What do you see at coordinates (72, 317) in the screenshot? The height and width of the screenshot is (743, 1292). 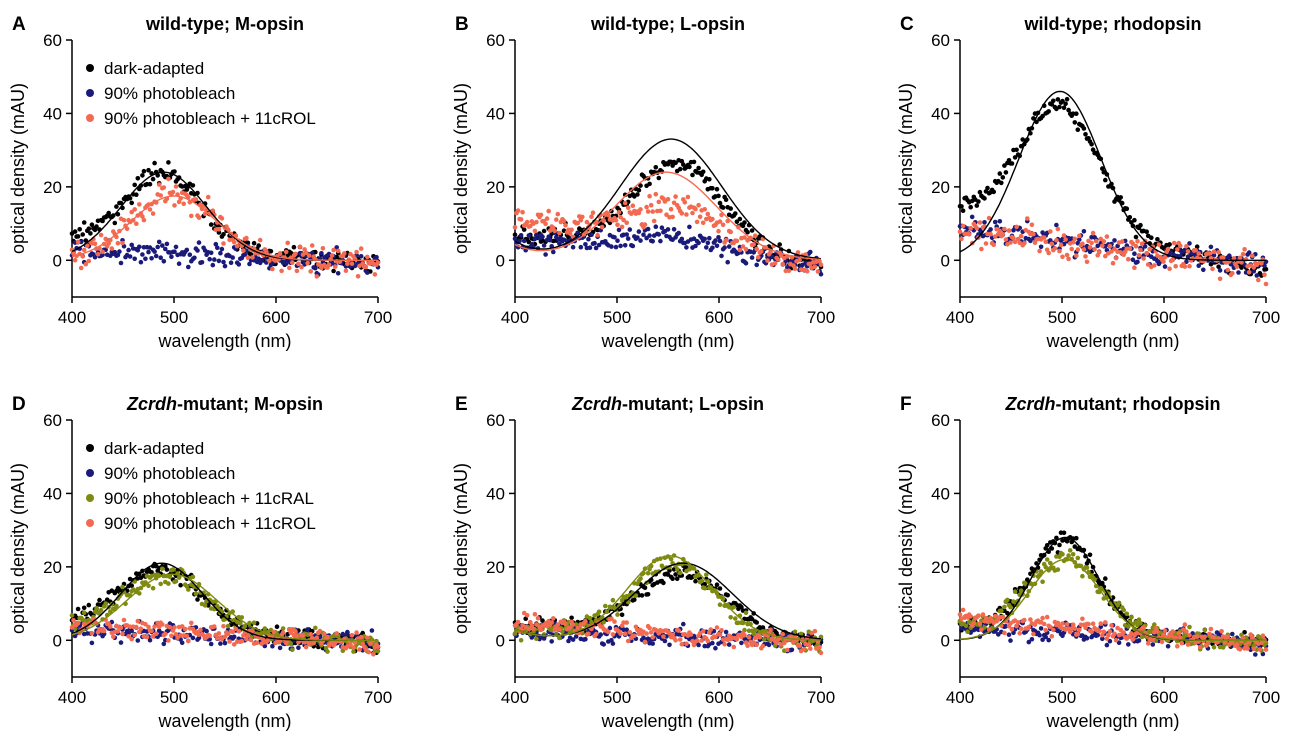 I see `x-tick-label: 400` at bounding box center [72, 317].